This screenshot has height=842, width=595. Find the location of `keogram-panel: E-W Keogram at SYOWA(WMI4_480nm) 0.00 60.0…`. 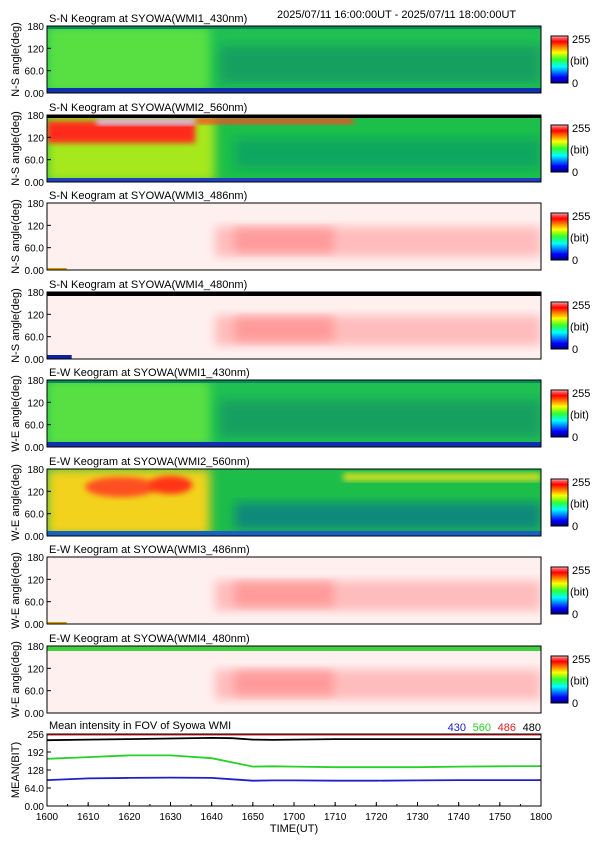

keogram-panel: E-W Keogram at SYOWA(WMI4_480nm) 0.00 60.0… is located at coordinates (300, 676).